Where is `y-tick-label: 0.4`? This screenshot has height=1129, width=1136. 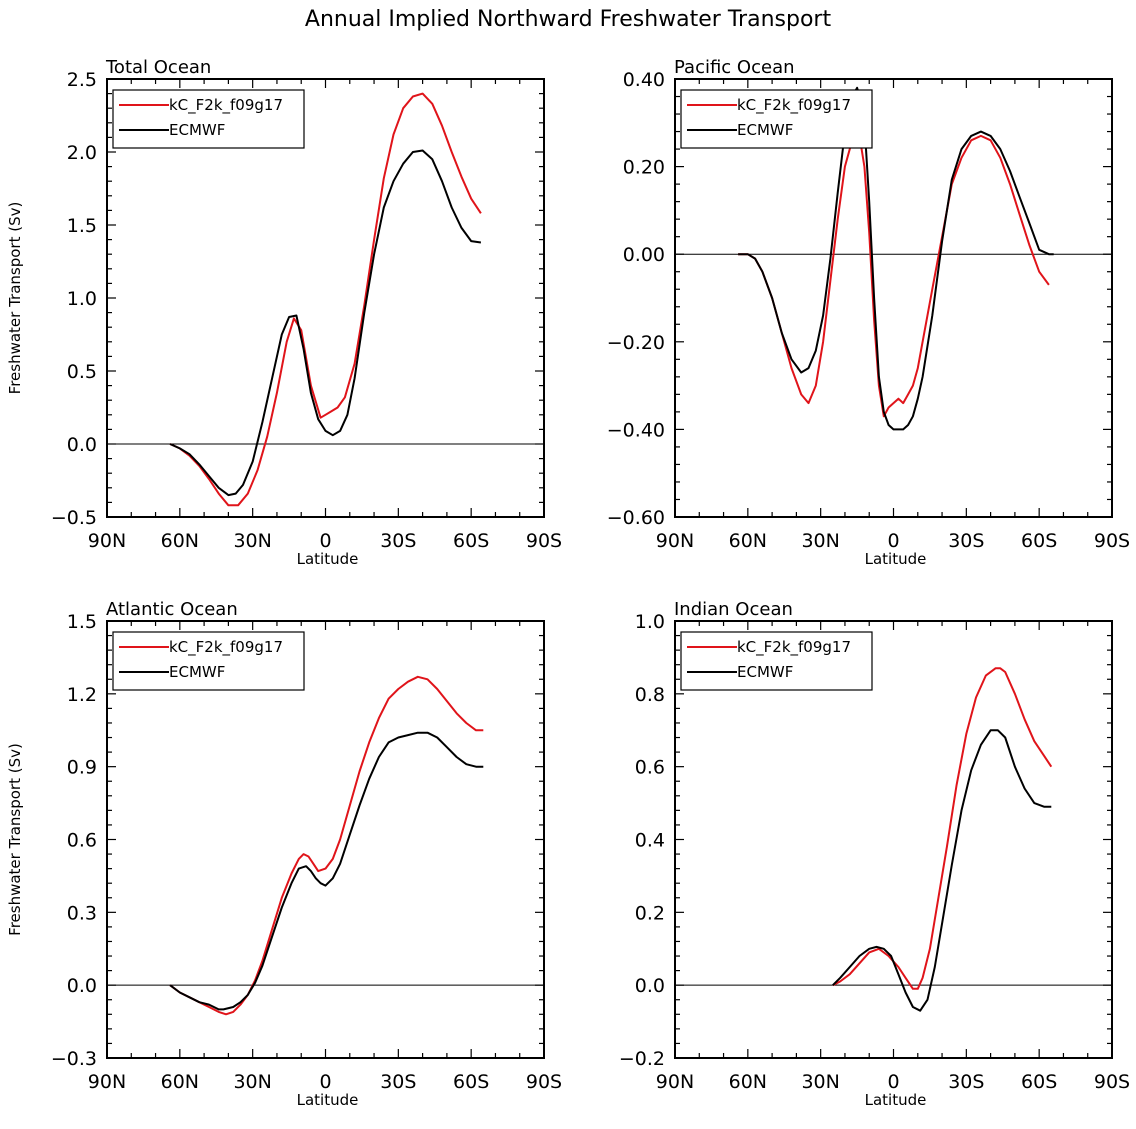
y-tick-label: 0.4 is located at coordinates (650, 841).